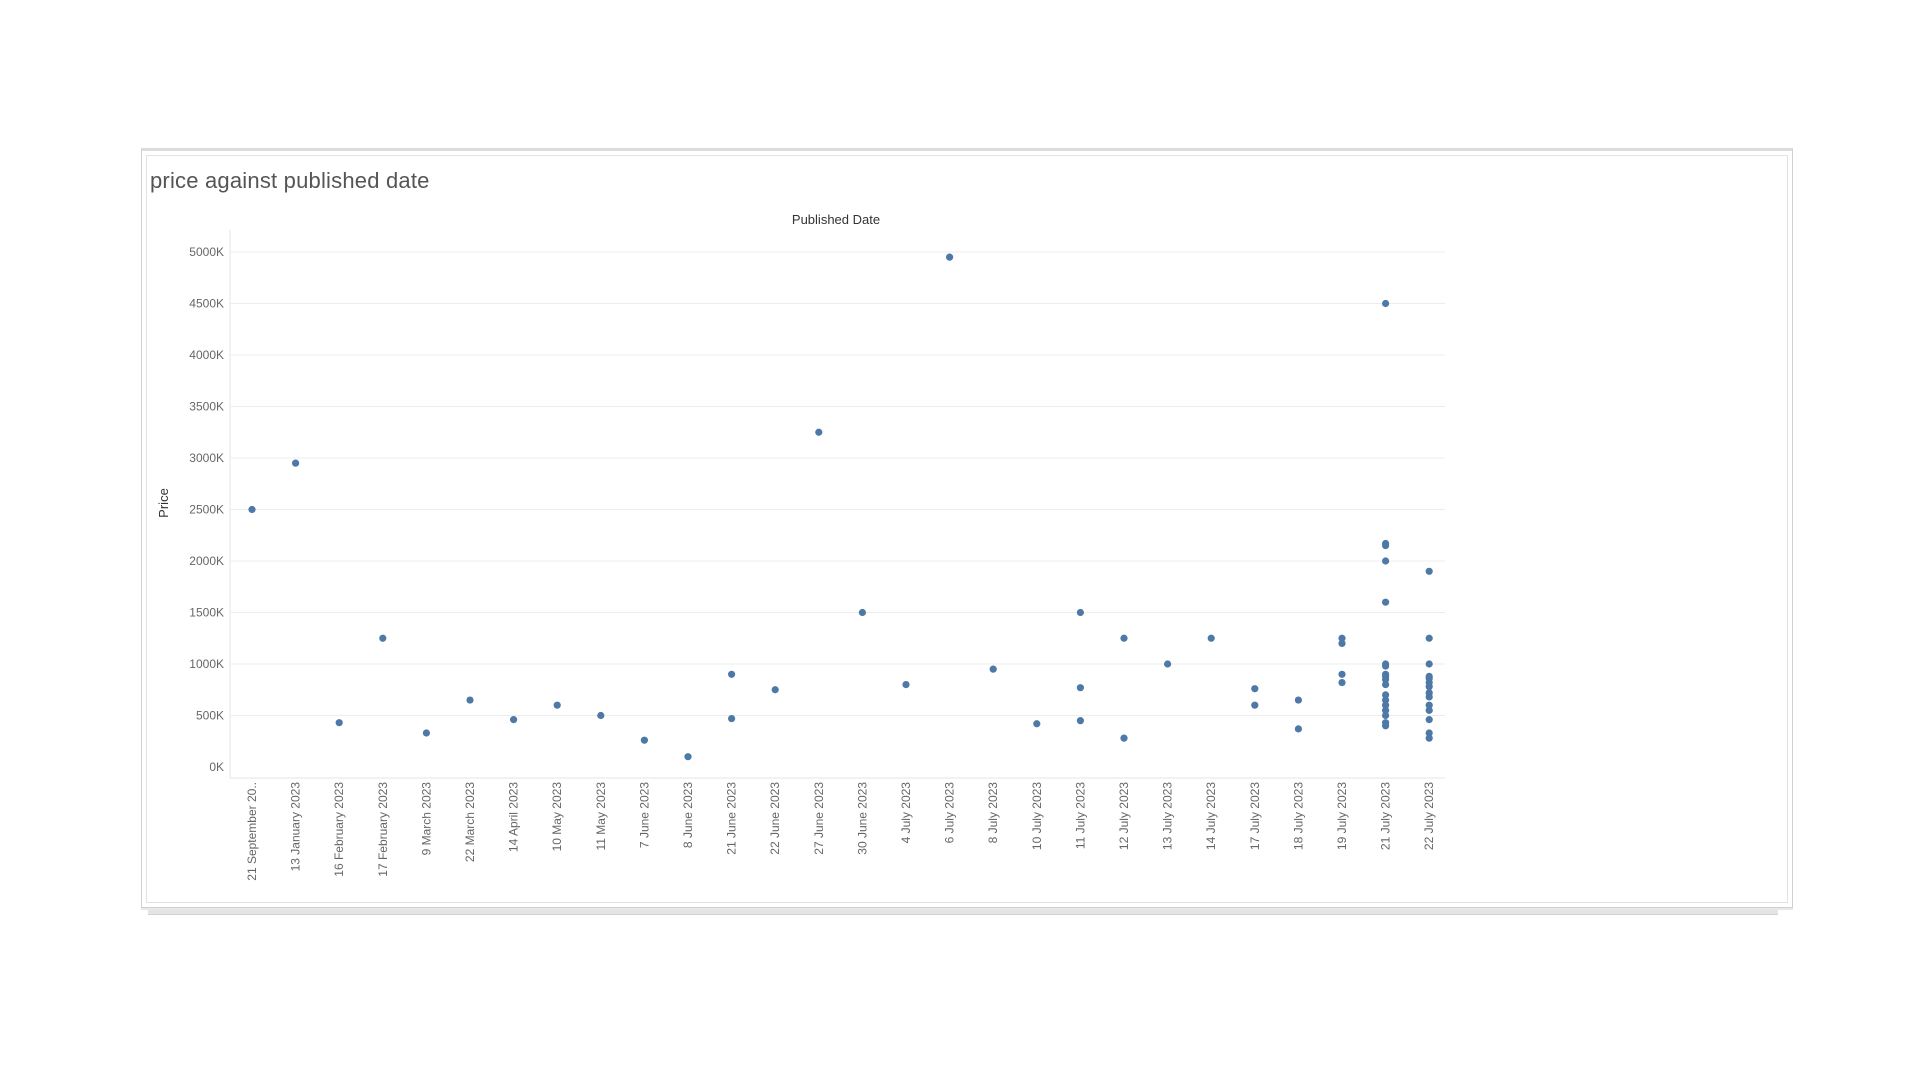  Describe the element at coordinates (206, 664) in the screenshot. I see `y-tick-label: 1000K` at that location.